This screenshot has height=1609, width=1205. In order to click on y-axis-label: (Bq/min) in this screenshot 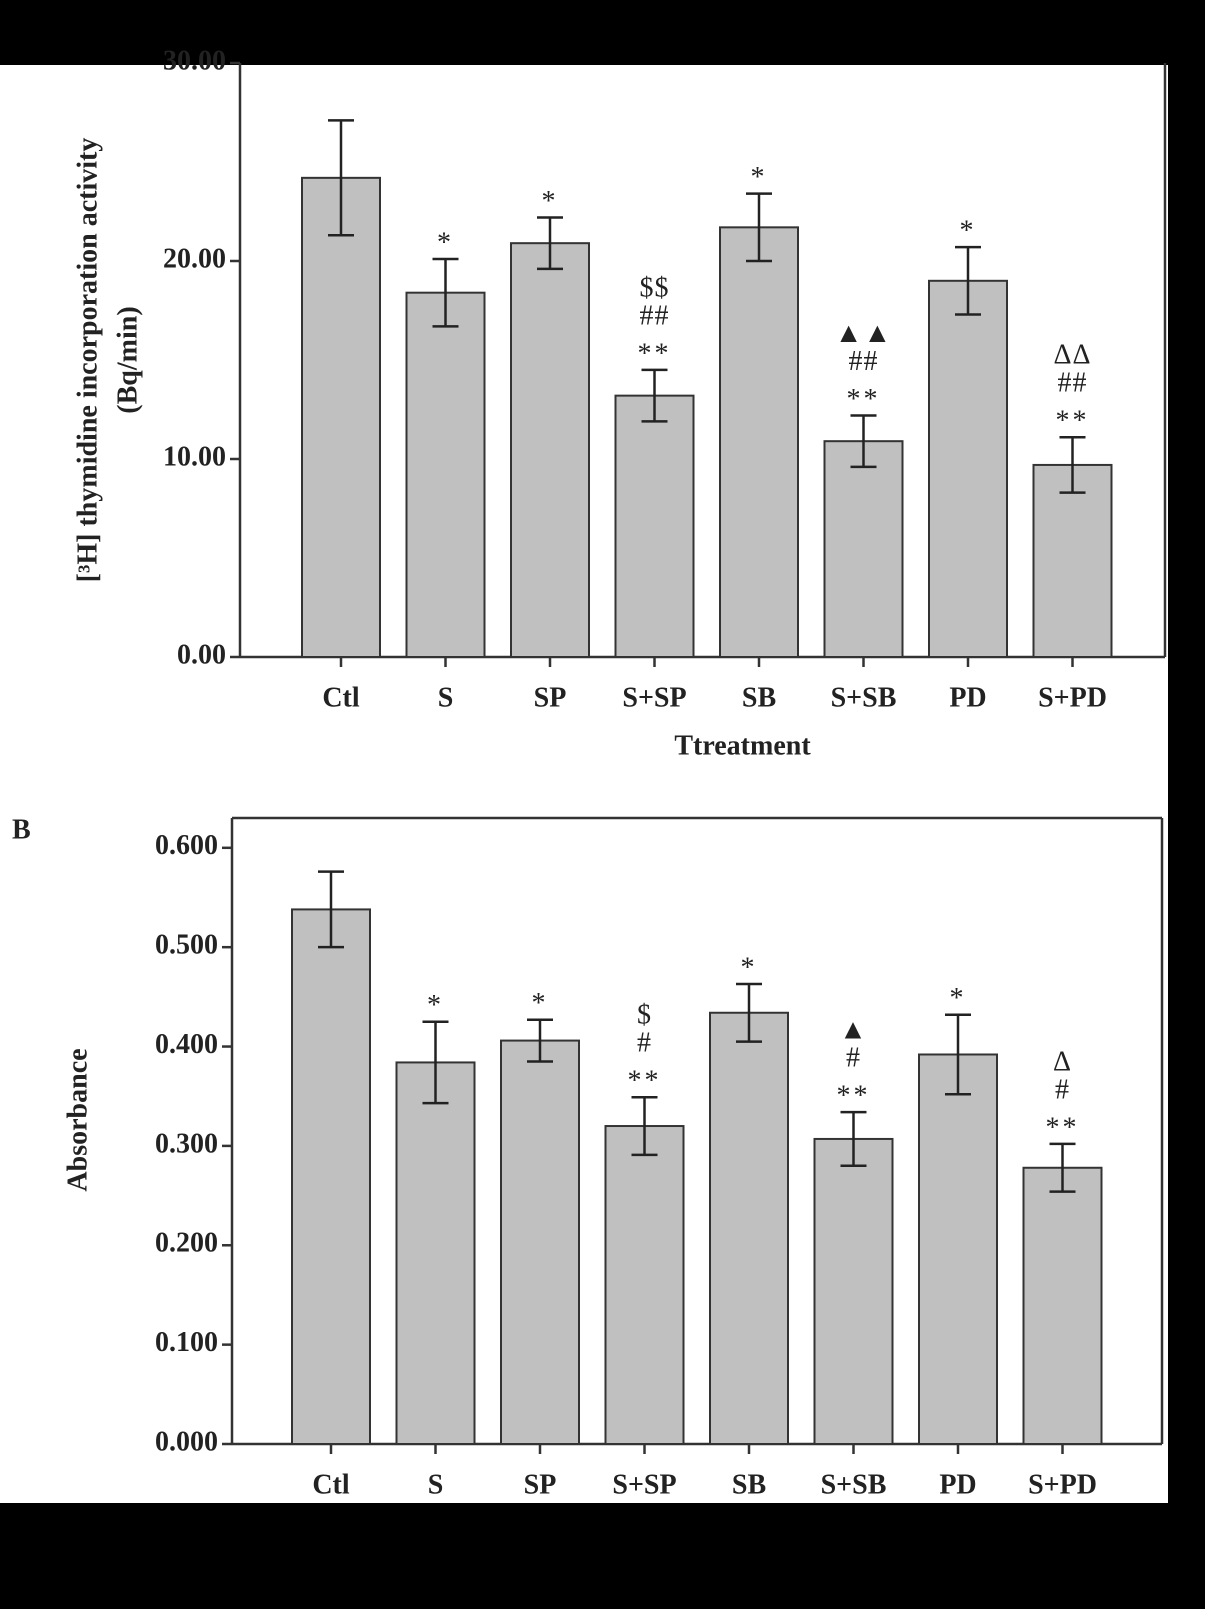, I will do `click(127, 359)`.